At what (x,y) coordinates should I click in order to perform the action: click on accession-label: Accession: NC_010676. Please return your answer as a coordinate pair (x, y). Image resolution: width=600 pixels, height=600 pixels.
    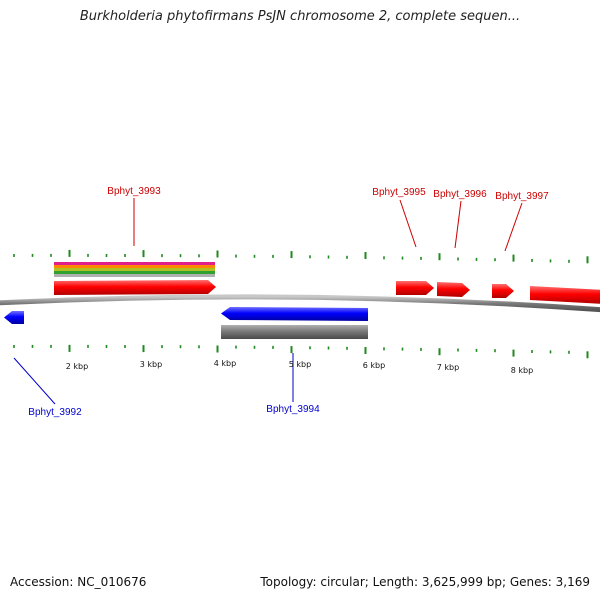
    Looking at the image, I should click on (78, 582).